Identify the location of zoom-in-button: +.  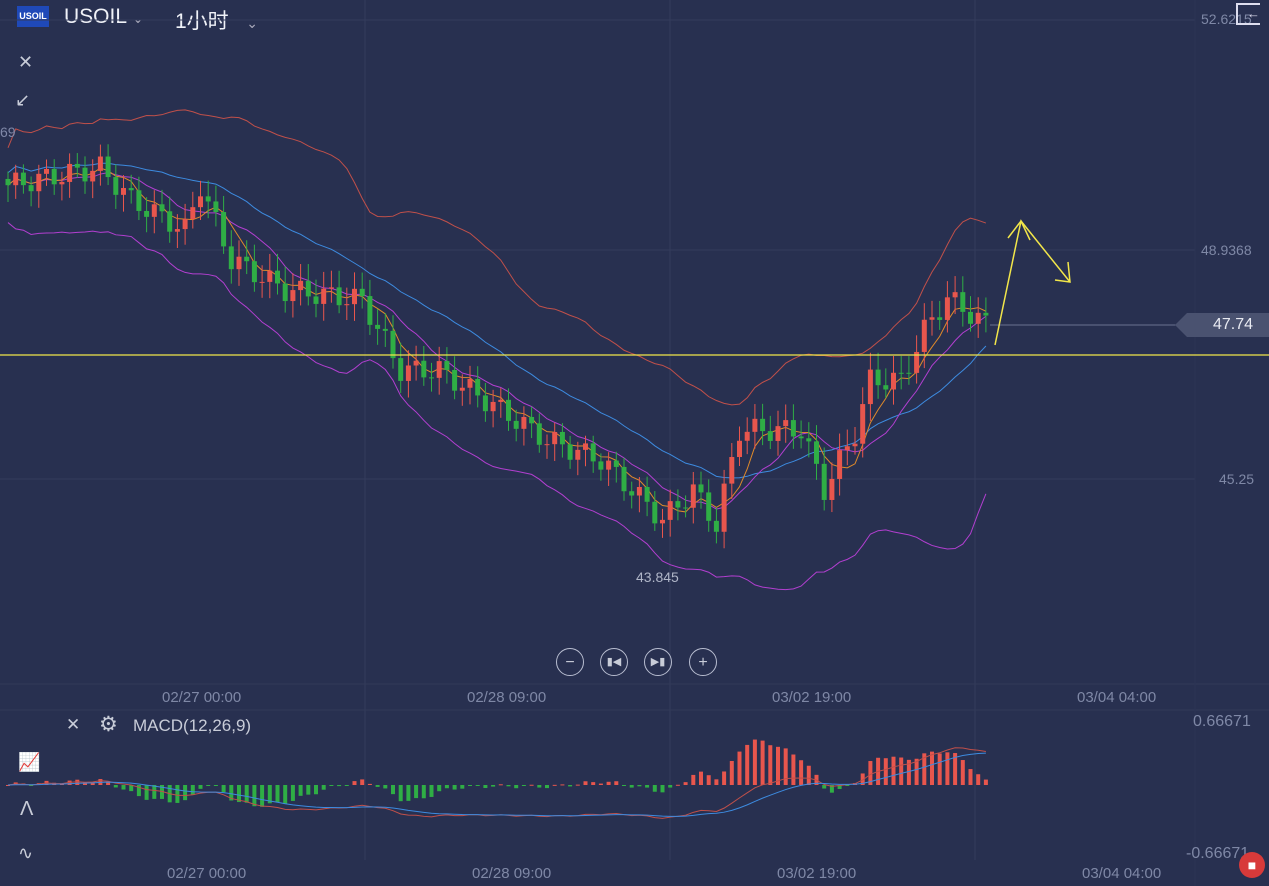
(703, 662).